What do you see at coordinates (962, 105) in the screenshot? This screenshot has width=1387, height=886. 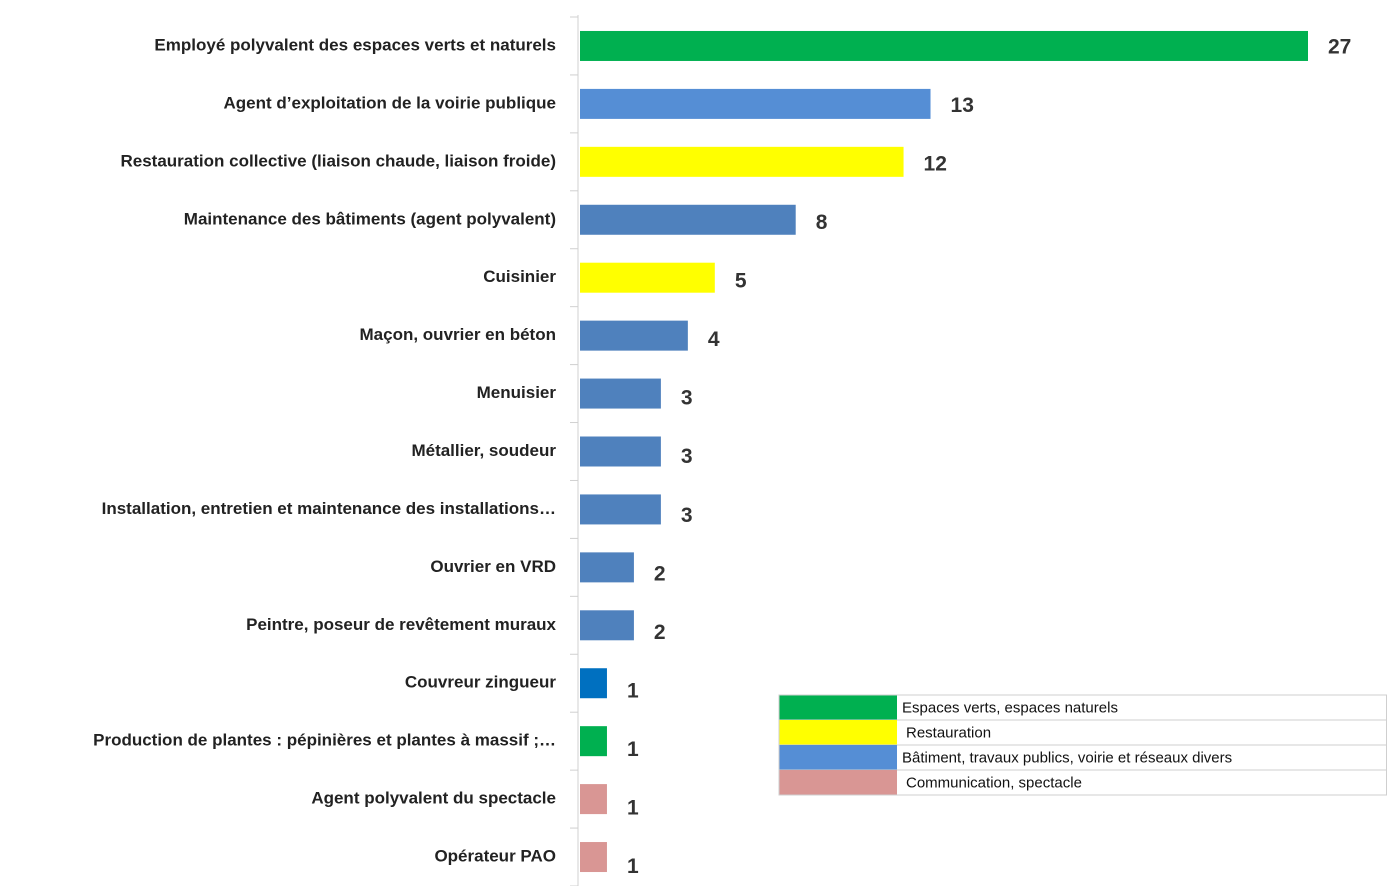 I see `value-label: 13` at bounding box center [962, 105].